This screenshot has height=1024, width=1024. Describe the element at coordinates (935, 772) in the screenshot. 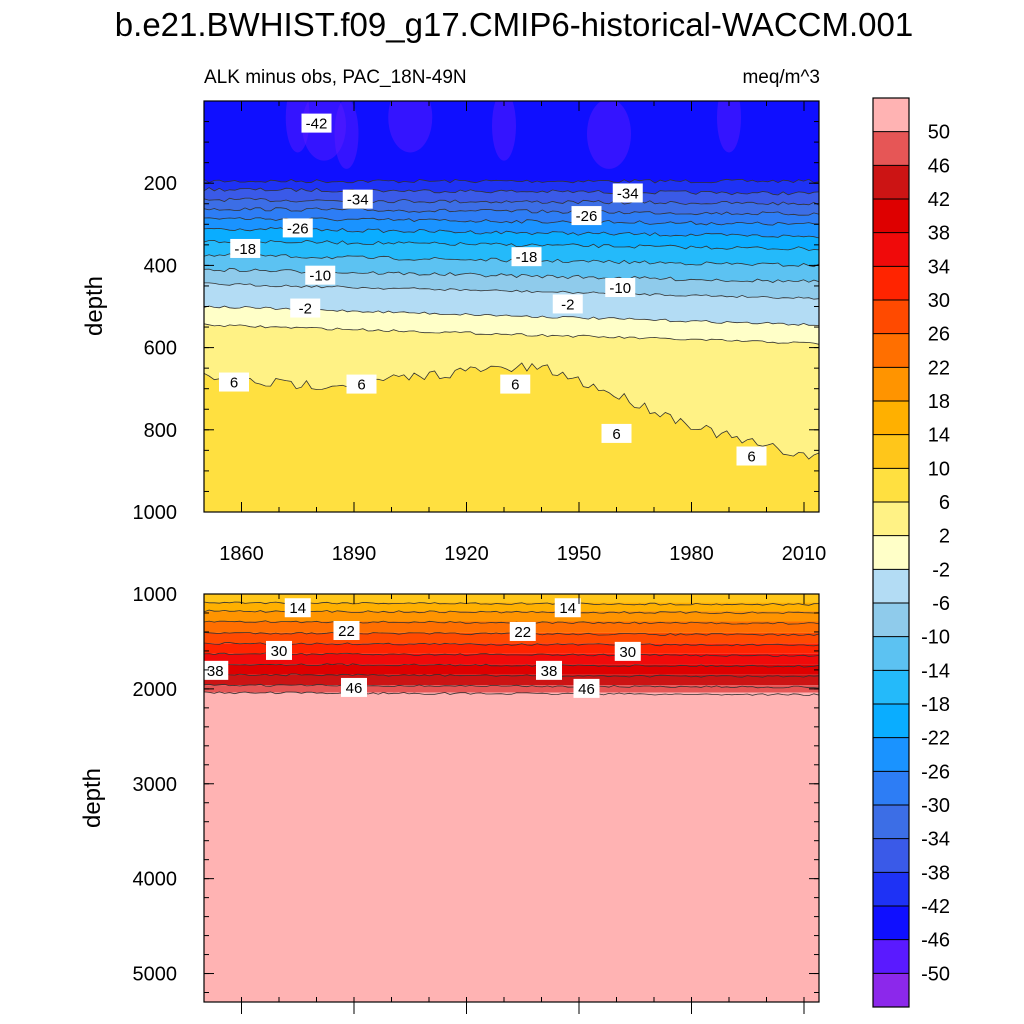

I see `colorbar-label: -26` at that location.